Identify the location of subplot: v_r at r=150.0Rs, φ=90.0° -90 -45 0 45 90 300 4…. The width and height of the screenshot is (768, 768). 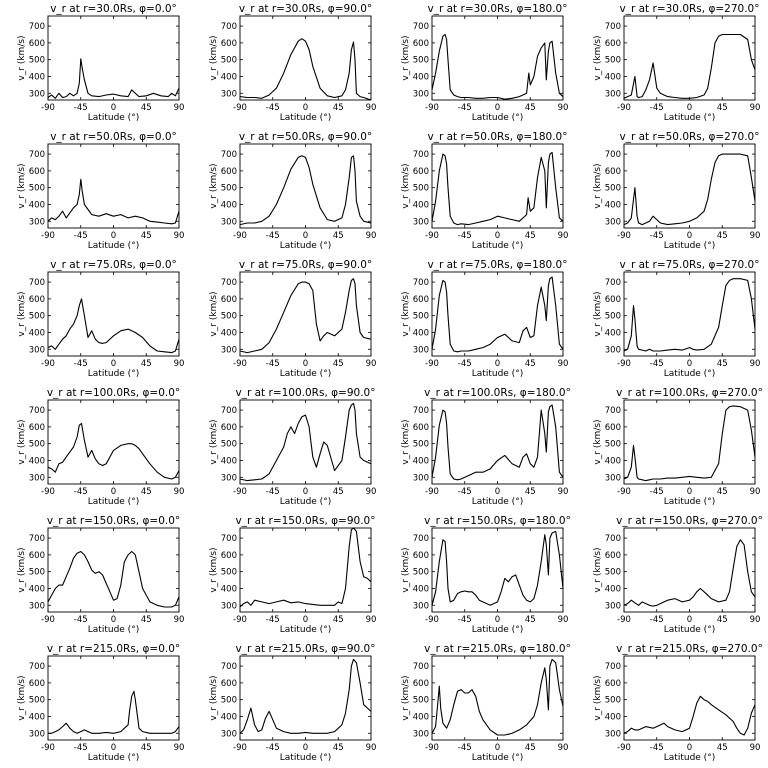
(292, 575).